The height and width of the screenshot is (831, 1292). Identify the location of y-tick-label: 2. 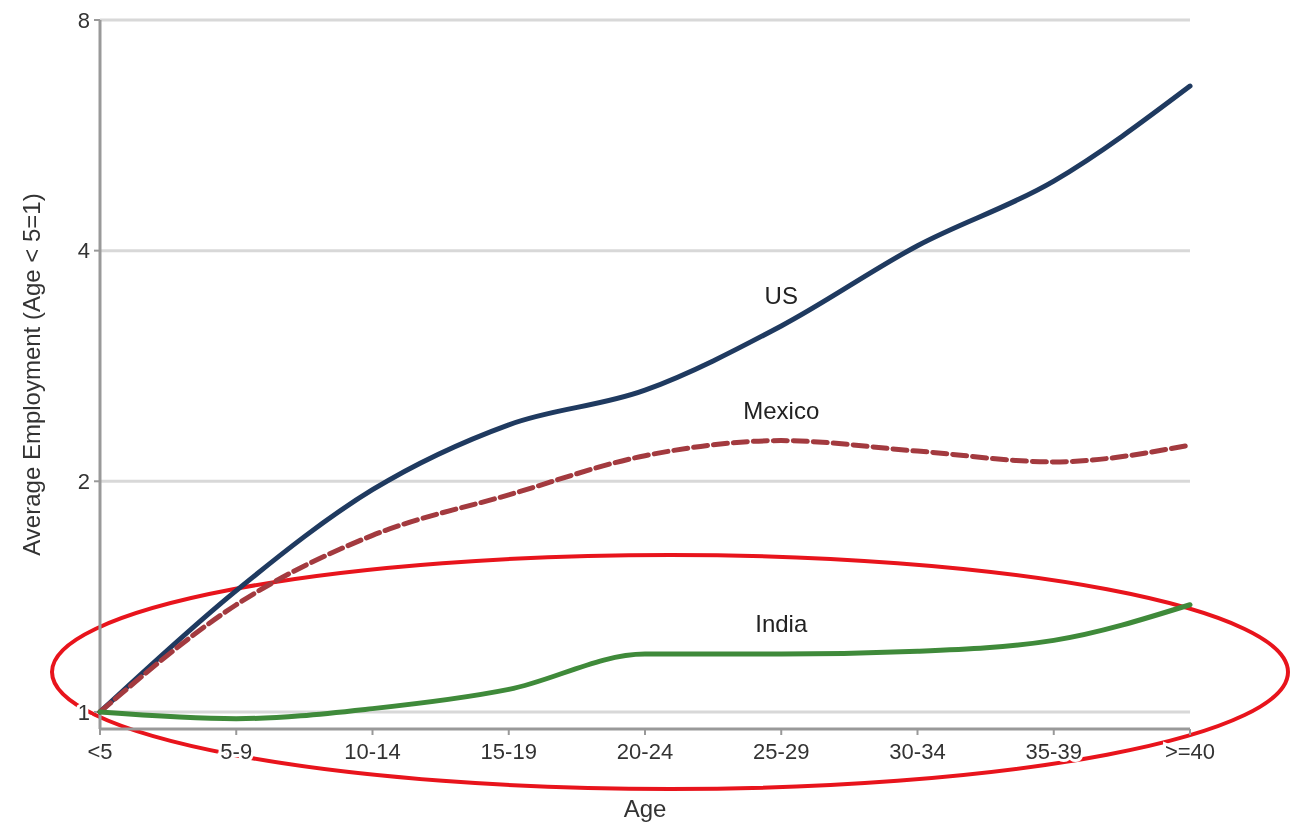
(83, 481).